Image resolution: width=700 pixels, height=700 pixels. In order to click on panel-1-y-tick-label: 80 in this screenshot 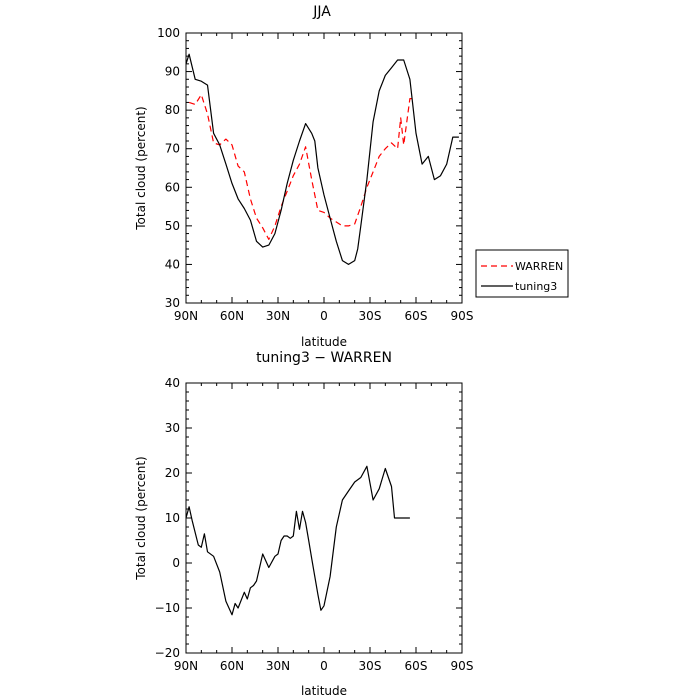, I will do `click(172, 110)`.